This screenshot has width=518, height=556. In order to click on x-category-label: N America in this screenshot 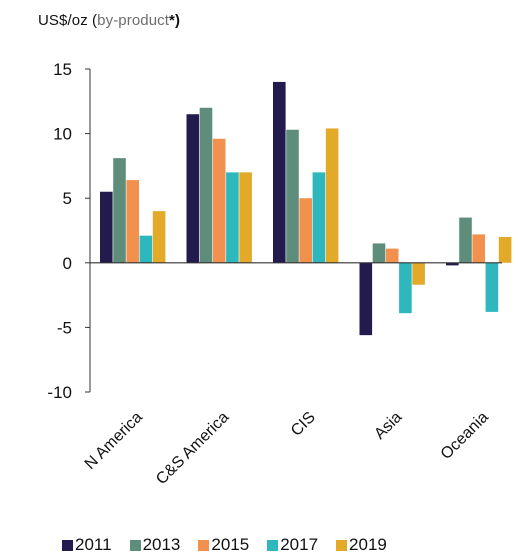, I will do `click(114, 441)`.